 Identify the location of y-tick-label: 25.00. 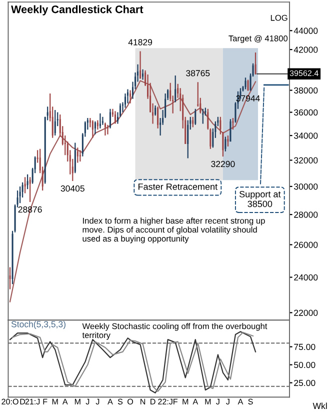
(305, 383).